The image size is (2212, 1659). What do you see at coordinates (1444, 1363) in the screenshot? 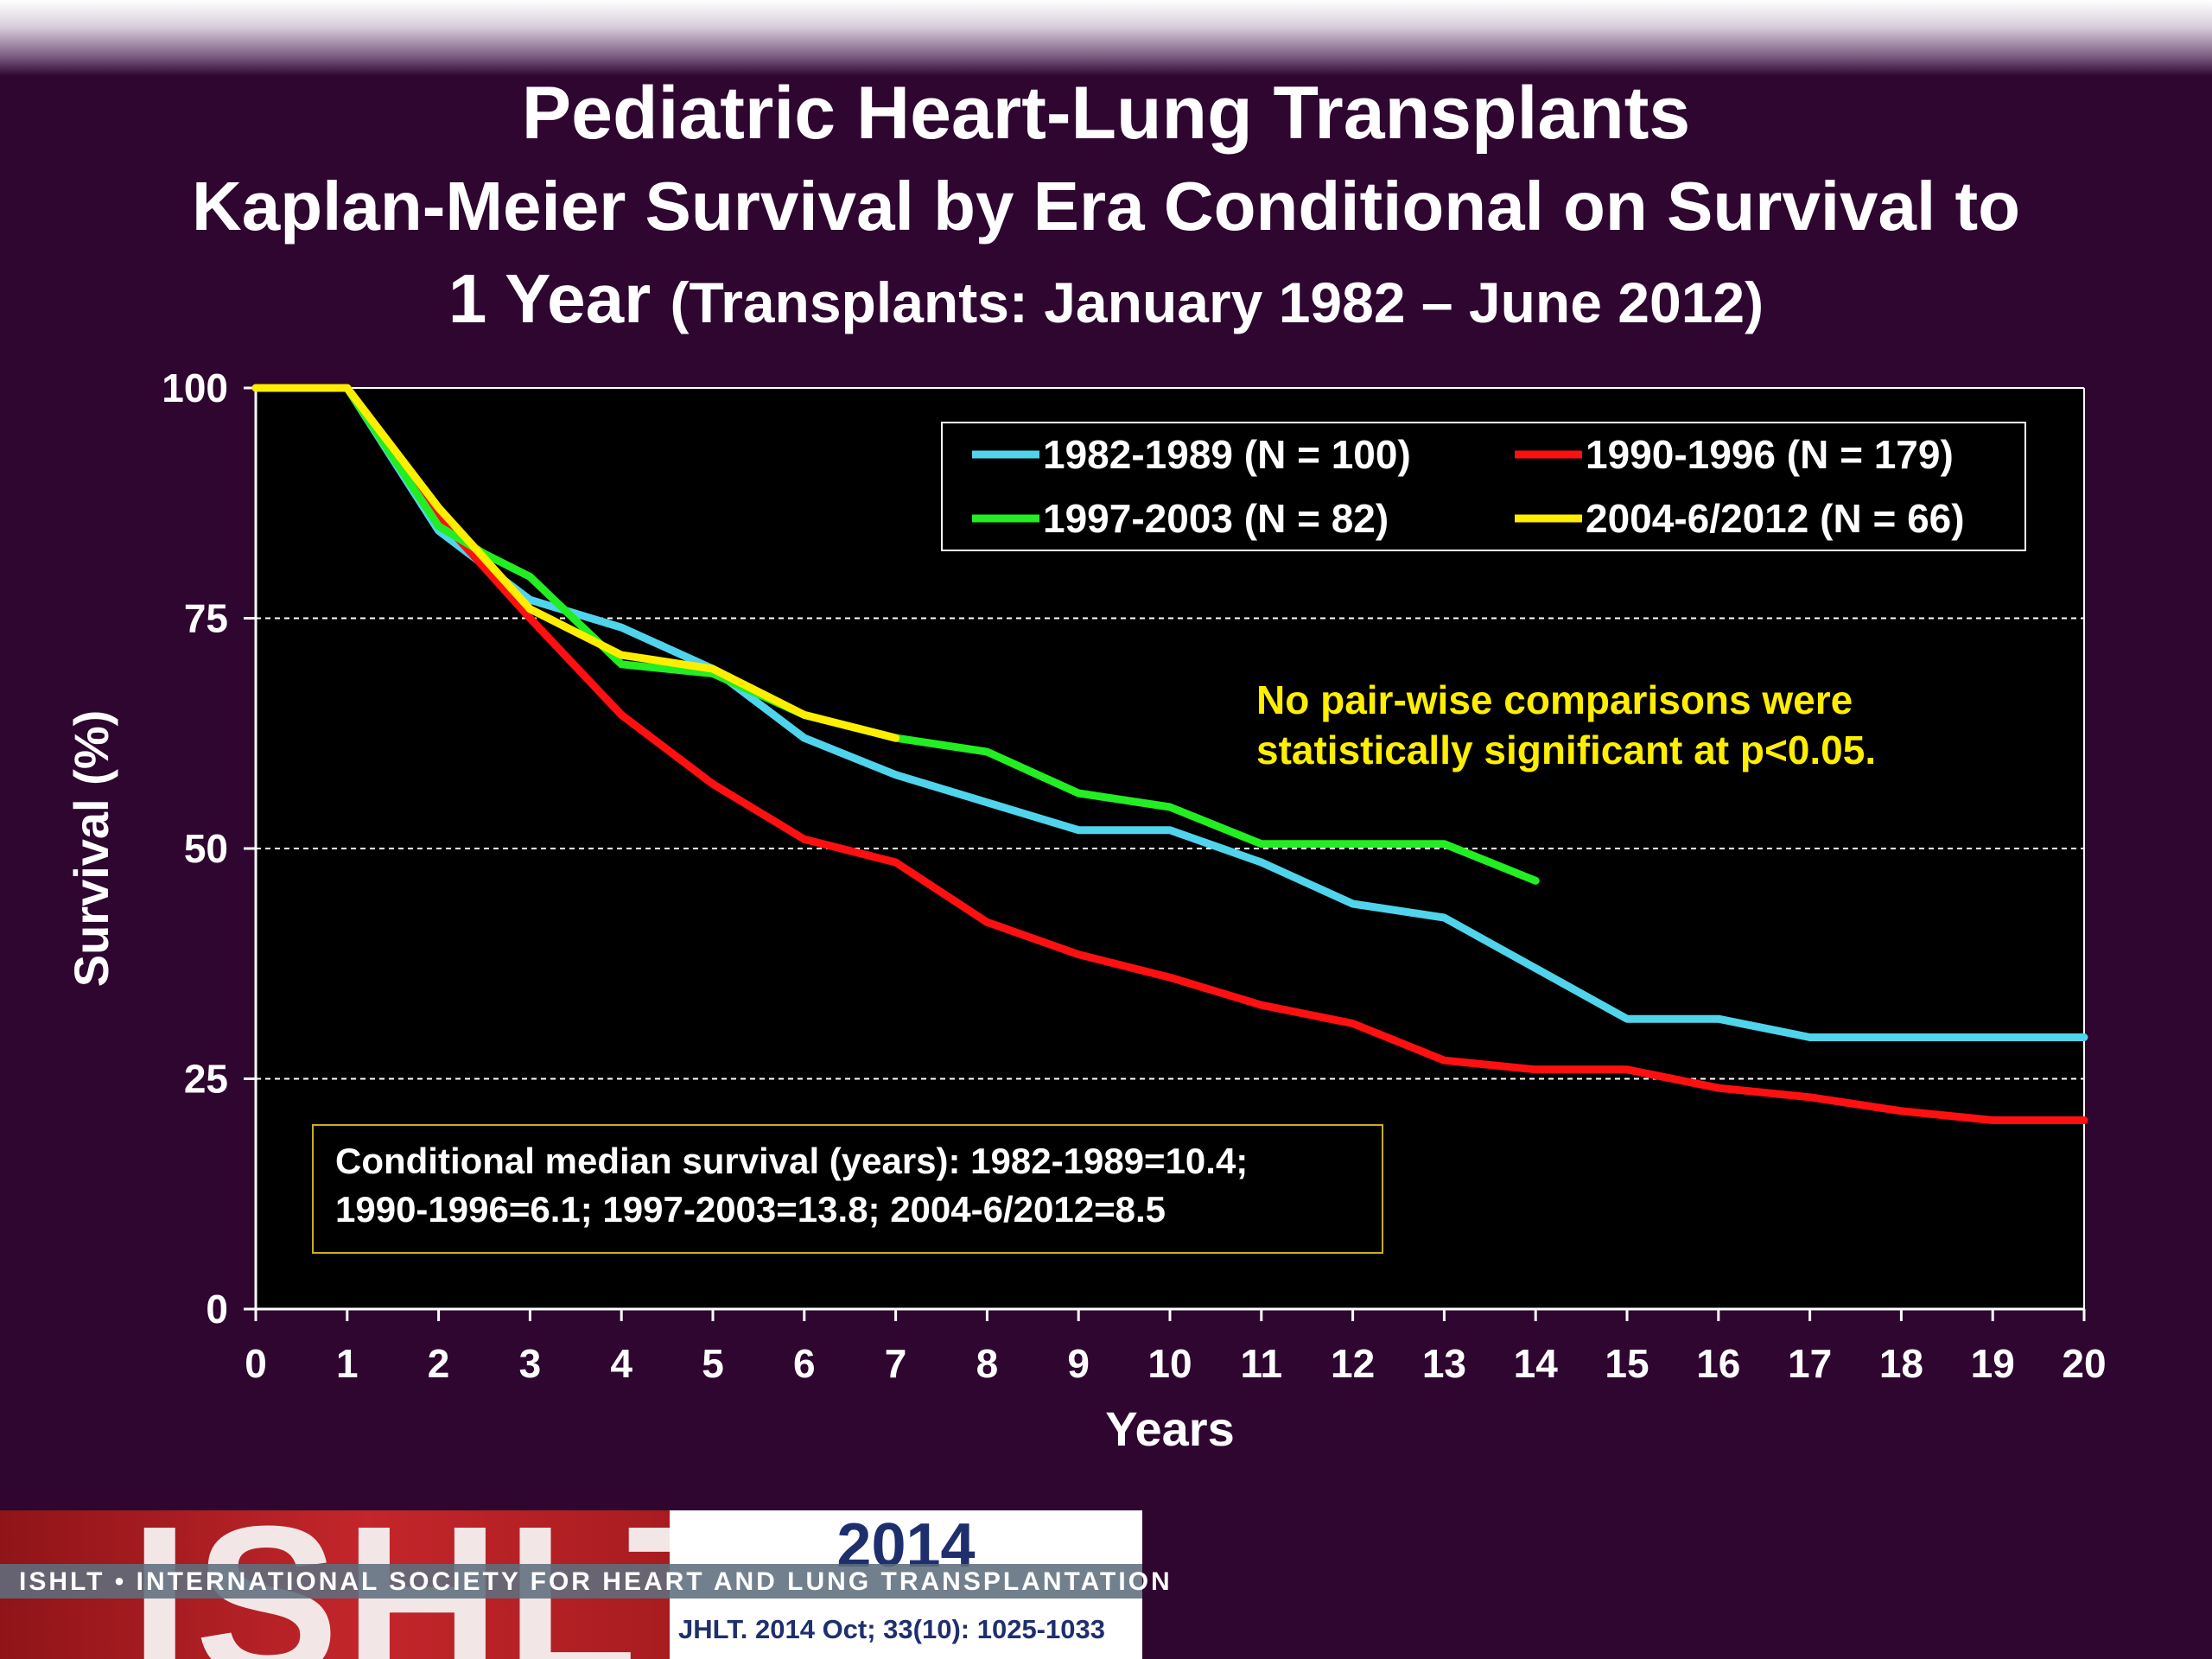
I see `x-tick-label-13: 13` at bounding box center [1444, 1363].